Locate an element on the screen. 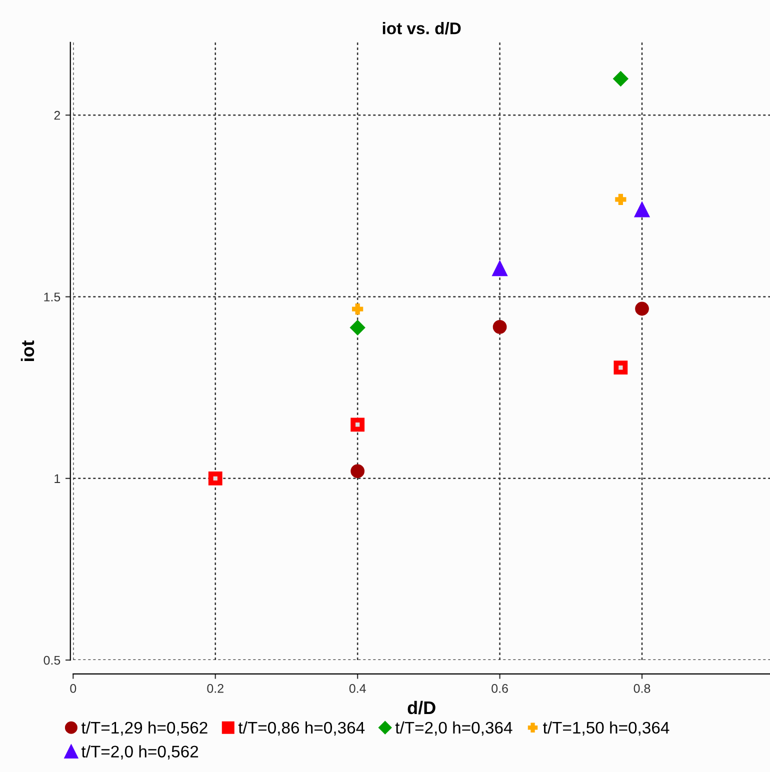 The image size is (770, 772). x-tick-label: 0.2 is located at coordinates (215, 688).